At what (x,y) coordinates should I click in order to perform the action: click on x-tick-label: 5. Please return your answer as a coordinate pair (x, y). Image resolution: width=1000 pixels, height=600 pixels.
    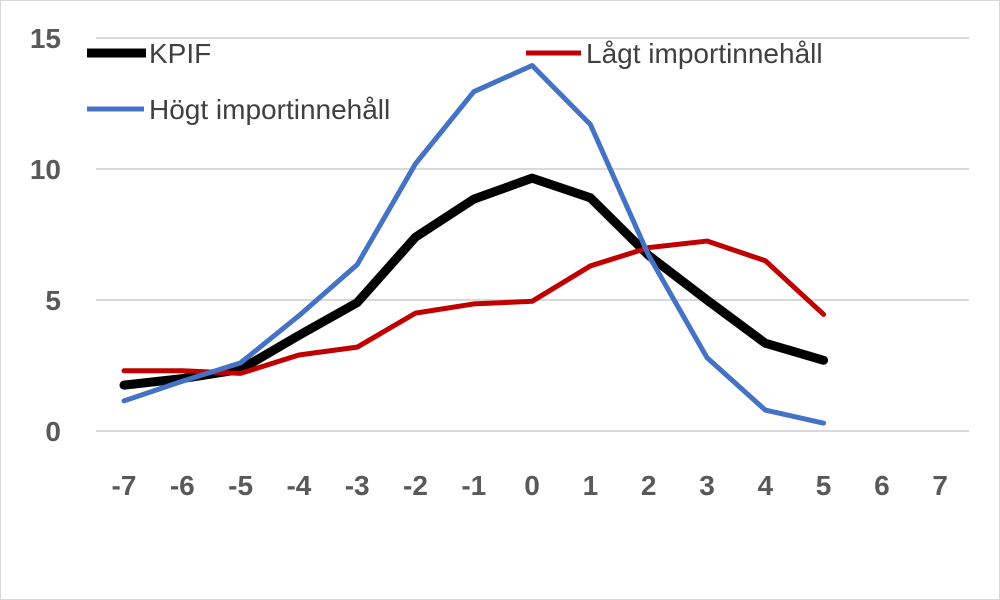
    Looking at the image, I should click on (824, 485).